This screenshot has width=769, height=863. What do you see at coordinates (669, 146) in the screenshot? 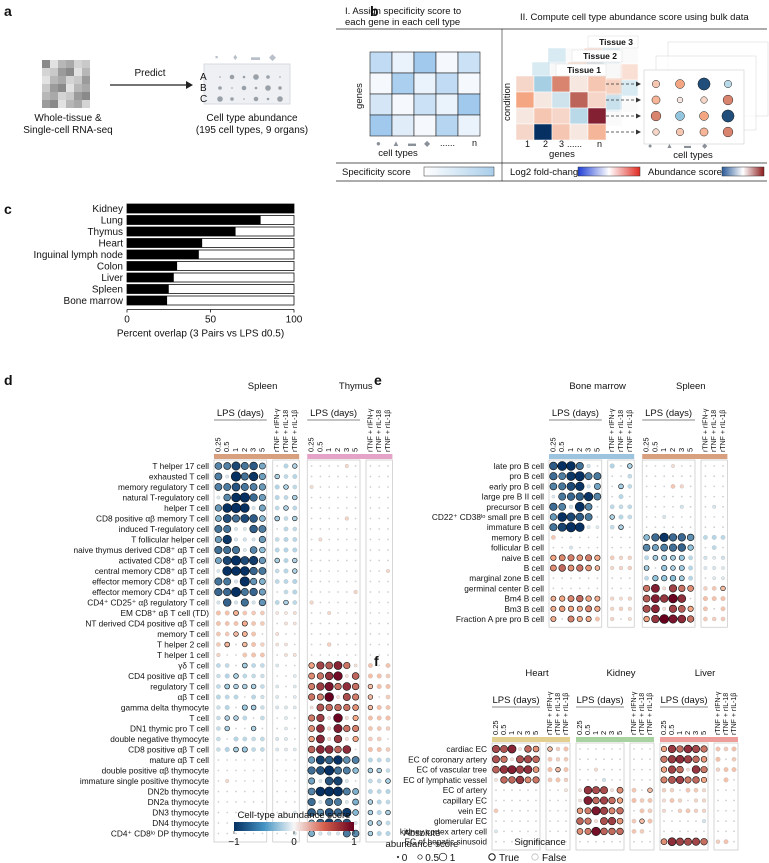
I see `cell-type-icon: ▲` at bounding box center [669, 146].